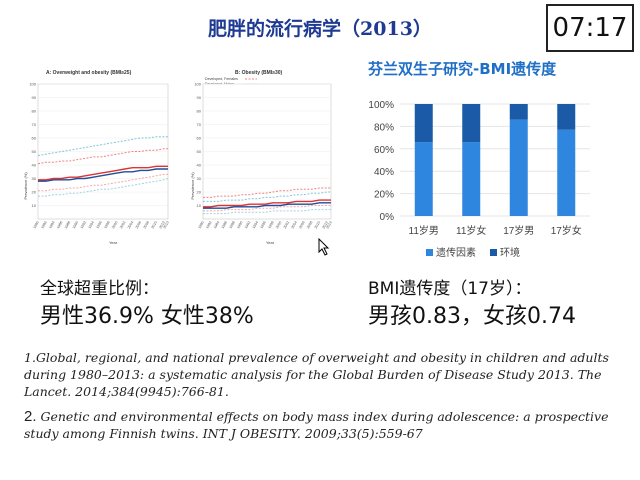 The height and width of the screenshot is (480, 640). What do you see at coordinates (224, 225) in the screenshot?
I see `chartB-xtick-label: 1986` at bounding box center [224, 225].